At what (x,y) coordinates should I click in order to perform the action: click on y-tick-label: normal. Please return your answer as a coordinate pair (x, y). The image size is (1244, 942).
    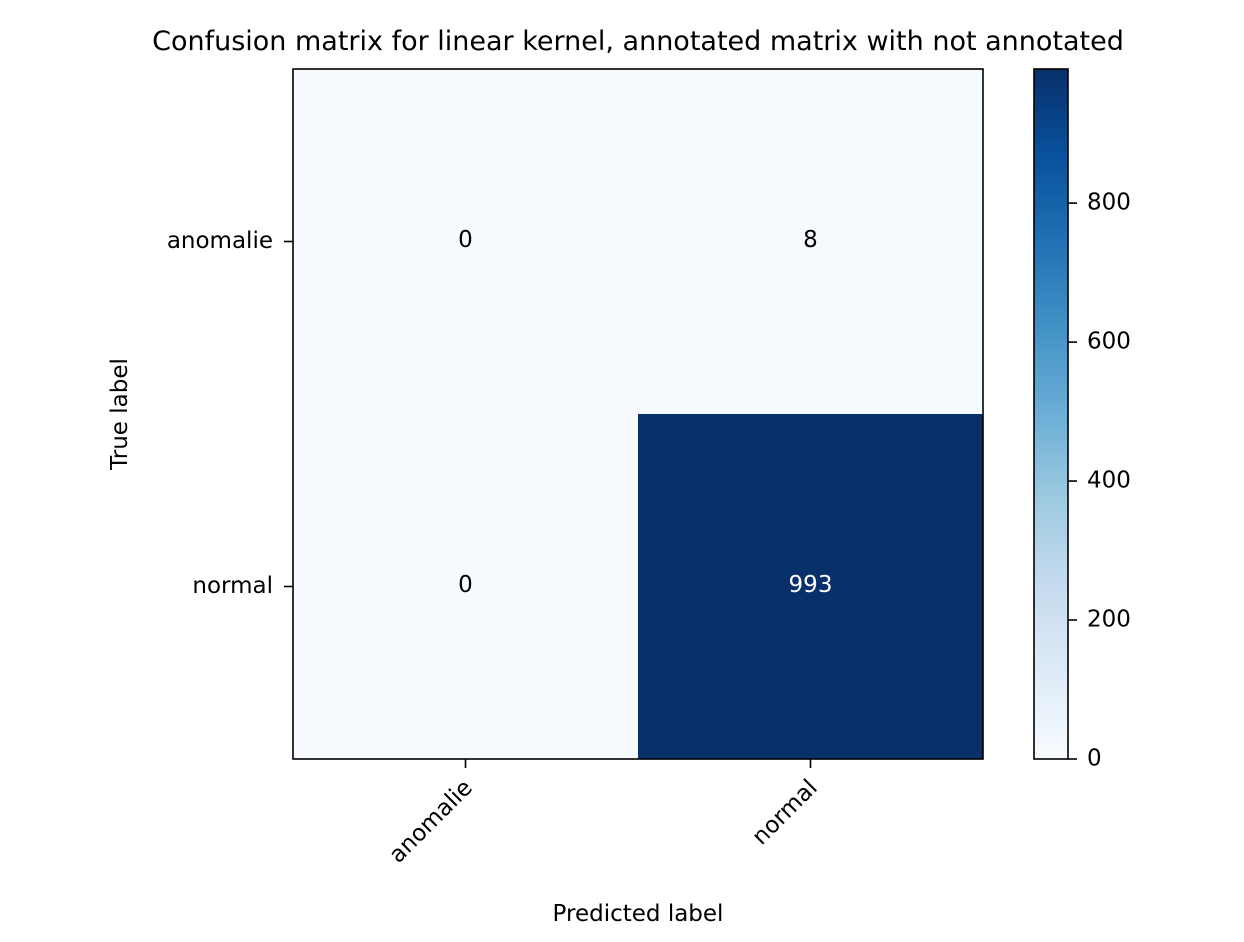
    Looking at the image, I should click on (232, 586).